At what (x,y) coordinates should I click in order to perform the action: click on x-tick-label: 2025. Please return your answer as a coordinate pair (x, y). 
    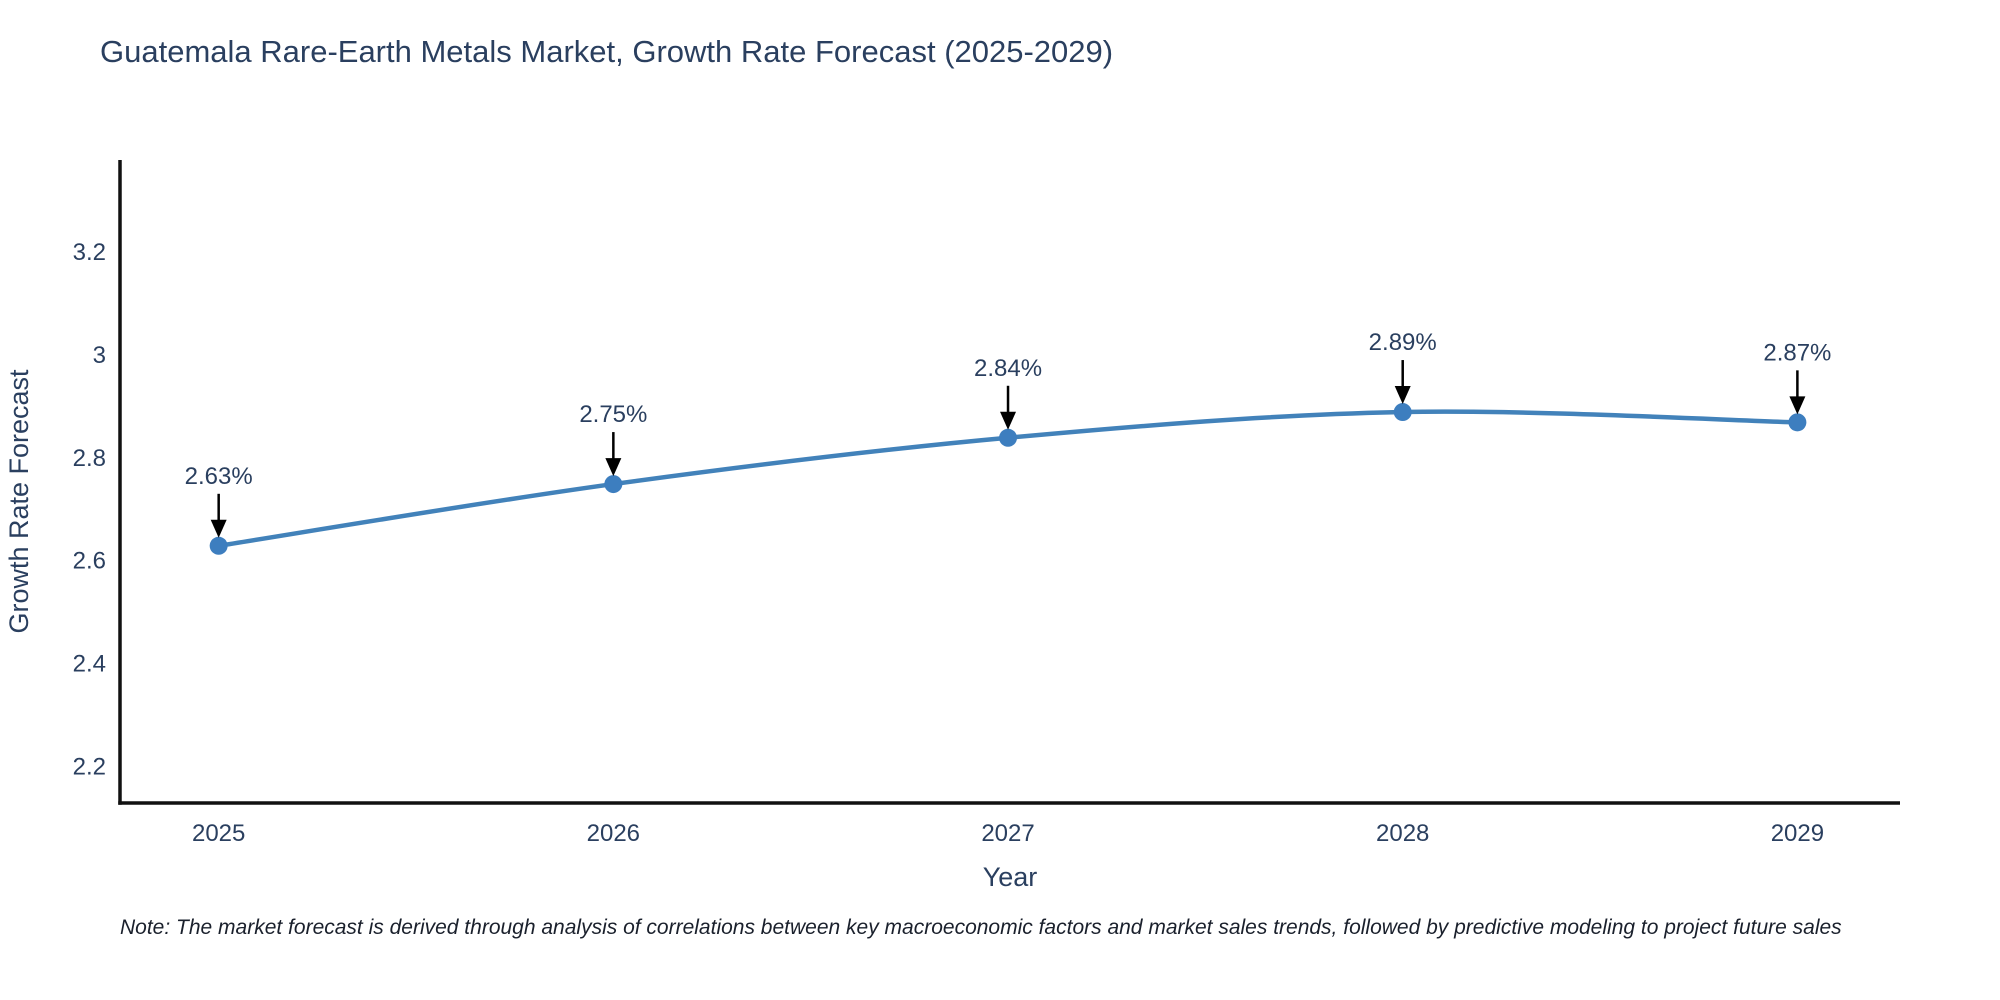
    Looking at the image, I should click on (218, 833).